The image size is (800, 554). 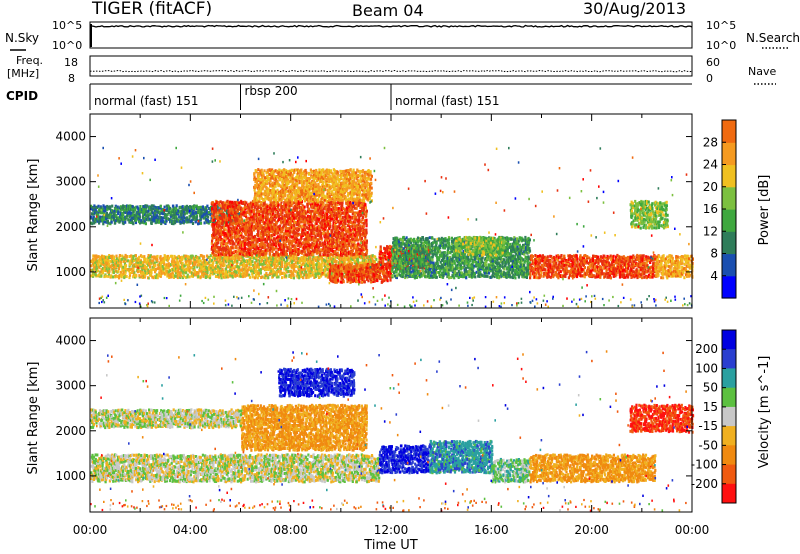 I want to click on nave-label: Nave, so click(x=762, y=71).